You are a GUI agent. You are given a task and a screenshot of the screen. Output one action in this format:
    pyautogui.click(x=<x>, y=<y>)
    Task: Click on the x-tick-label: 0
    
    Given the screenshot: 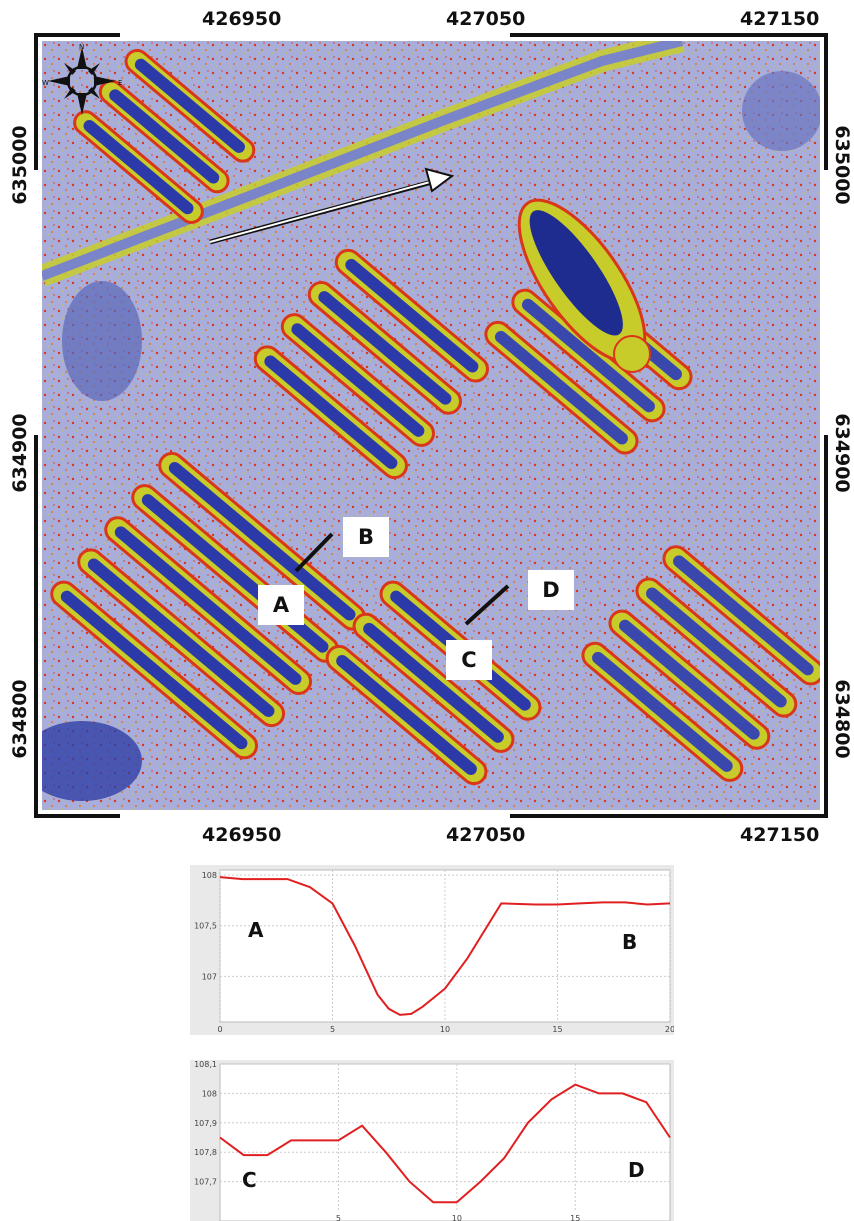 What is the action you would take?
    pyautogui.click(x=219, y=1029)
    